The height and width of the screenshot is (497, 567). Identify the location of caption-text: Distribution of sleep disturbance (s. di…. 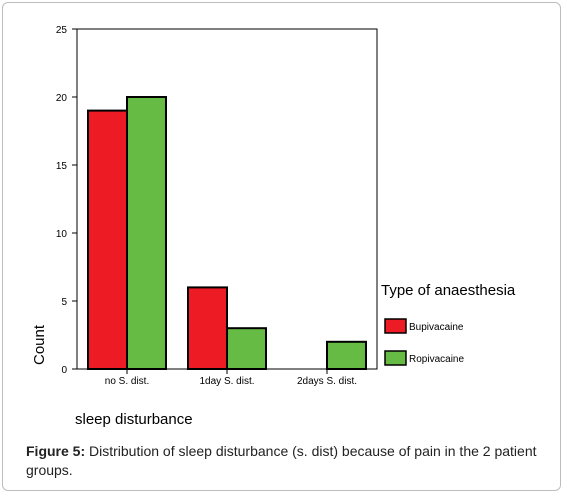
(281, 460).